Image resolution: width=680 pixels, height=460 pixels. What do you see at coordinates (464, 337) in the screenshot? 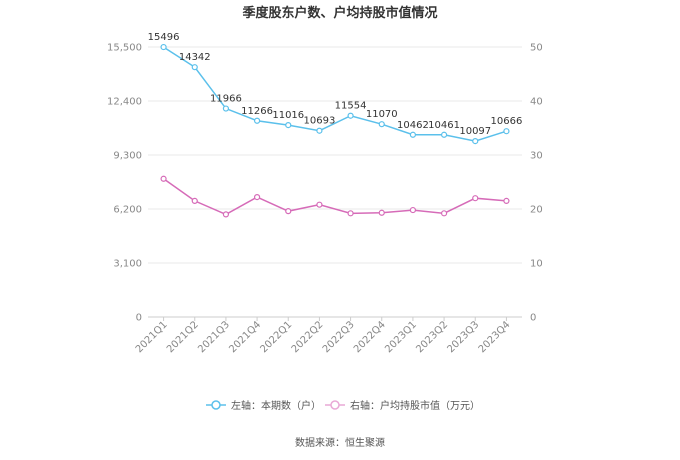
I see `x-tick-label: 2023Q3` at bounding box center [464, 337].